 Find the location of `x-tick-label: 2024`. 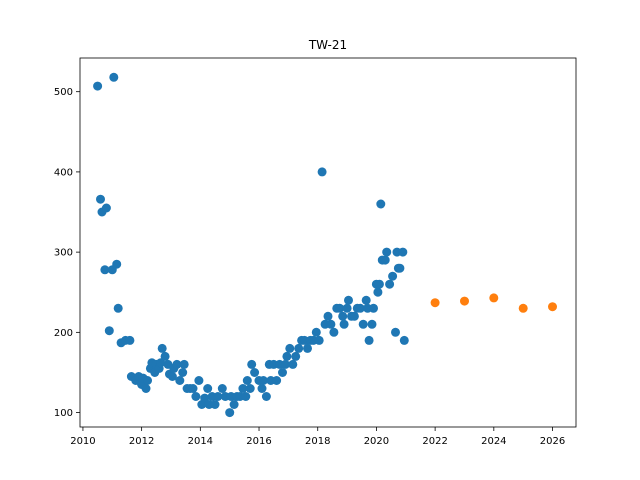

x-tick-label: 2024 is located at coordinates (493, 441).